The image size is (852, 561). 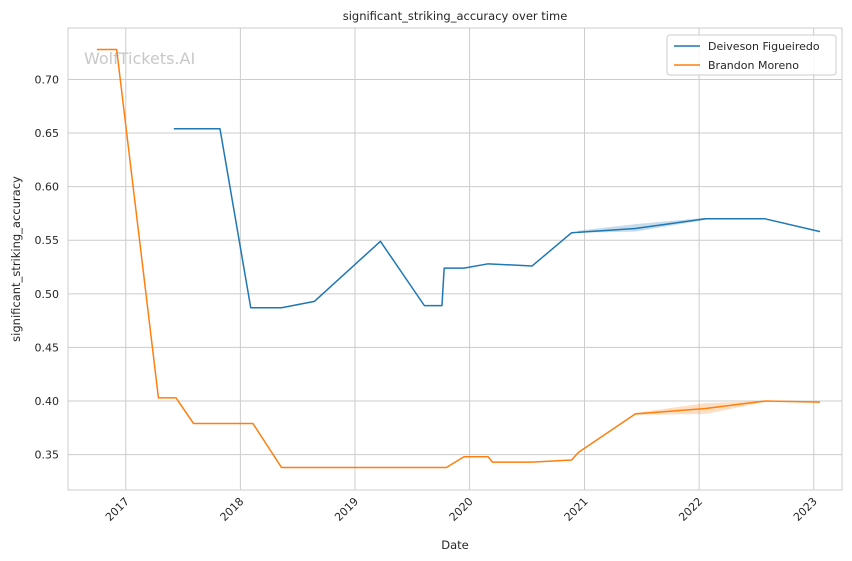 I want to click on x-tick-label: 2019, so click(x=346, y=509).